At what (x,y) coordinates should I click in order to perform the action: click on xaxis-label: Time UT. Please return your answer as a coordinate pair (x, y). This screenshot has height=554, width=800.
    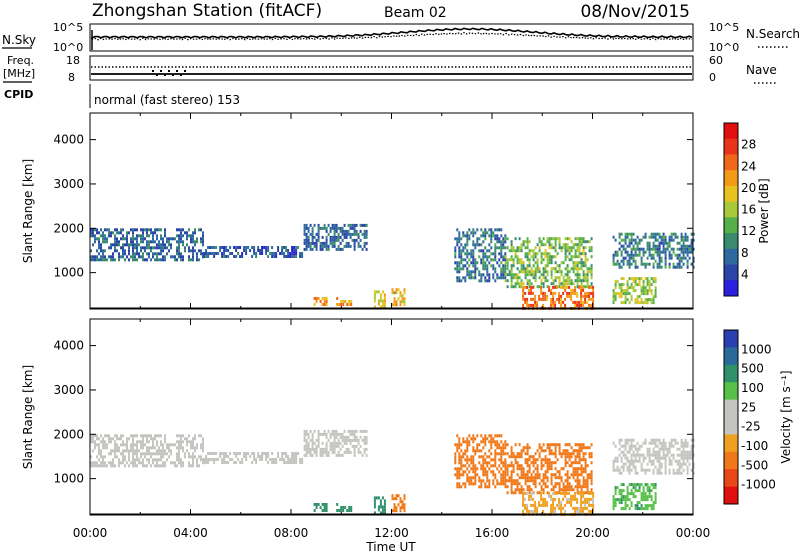
    Looking at the image, I should click on (390, 547).